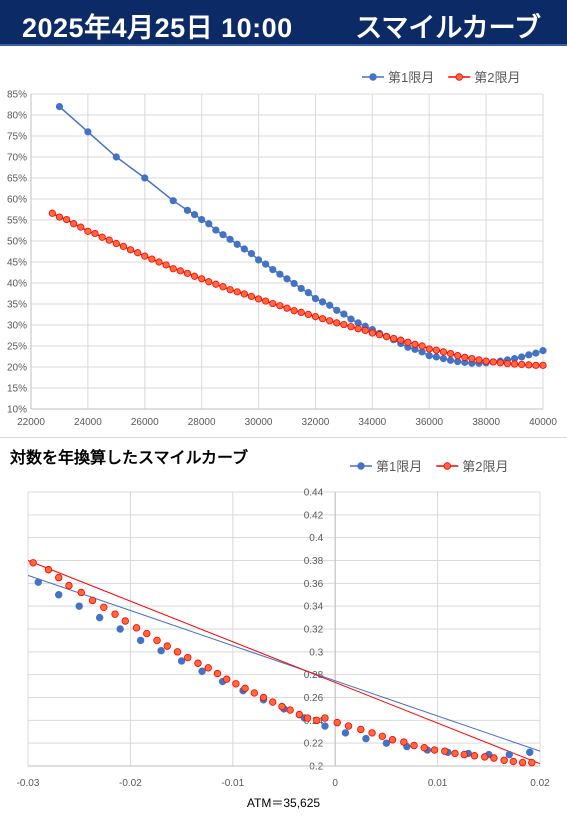 Image resolution: width=567 pixels, height=835 pixels. I want to click on y-tick-label: 0.3, so click(316, 652).